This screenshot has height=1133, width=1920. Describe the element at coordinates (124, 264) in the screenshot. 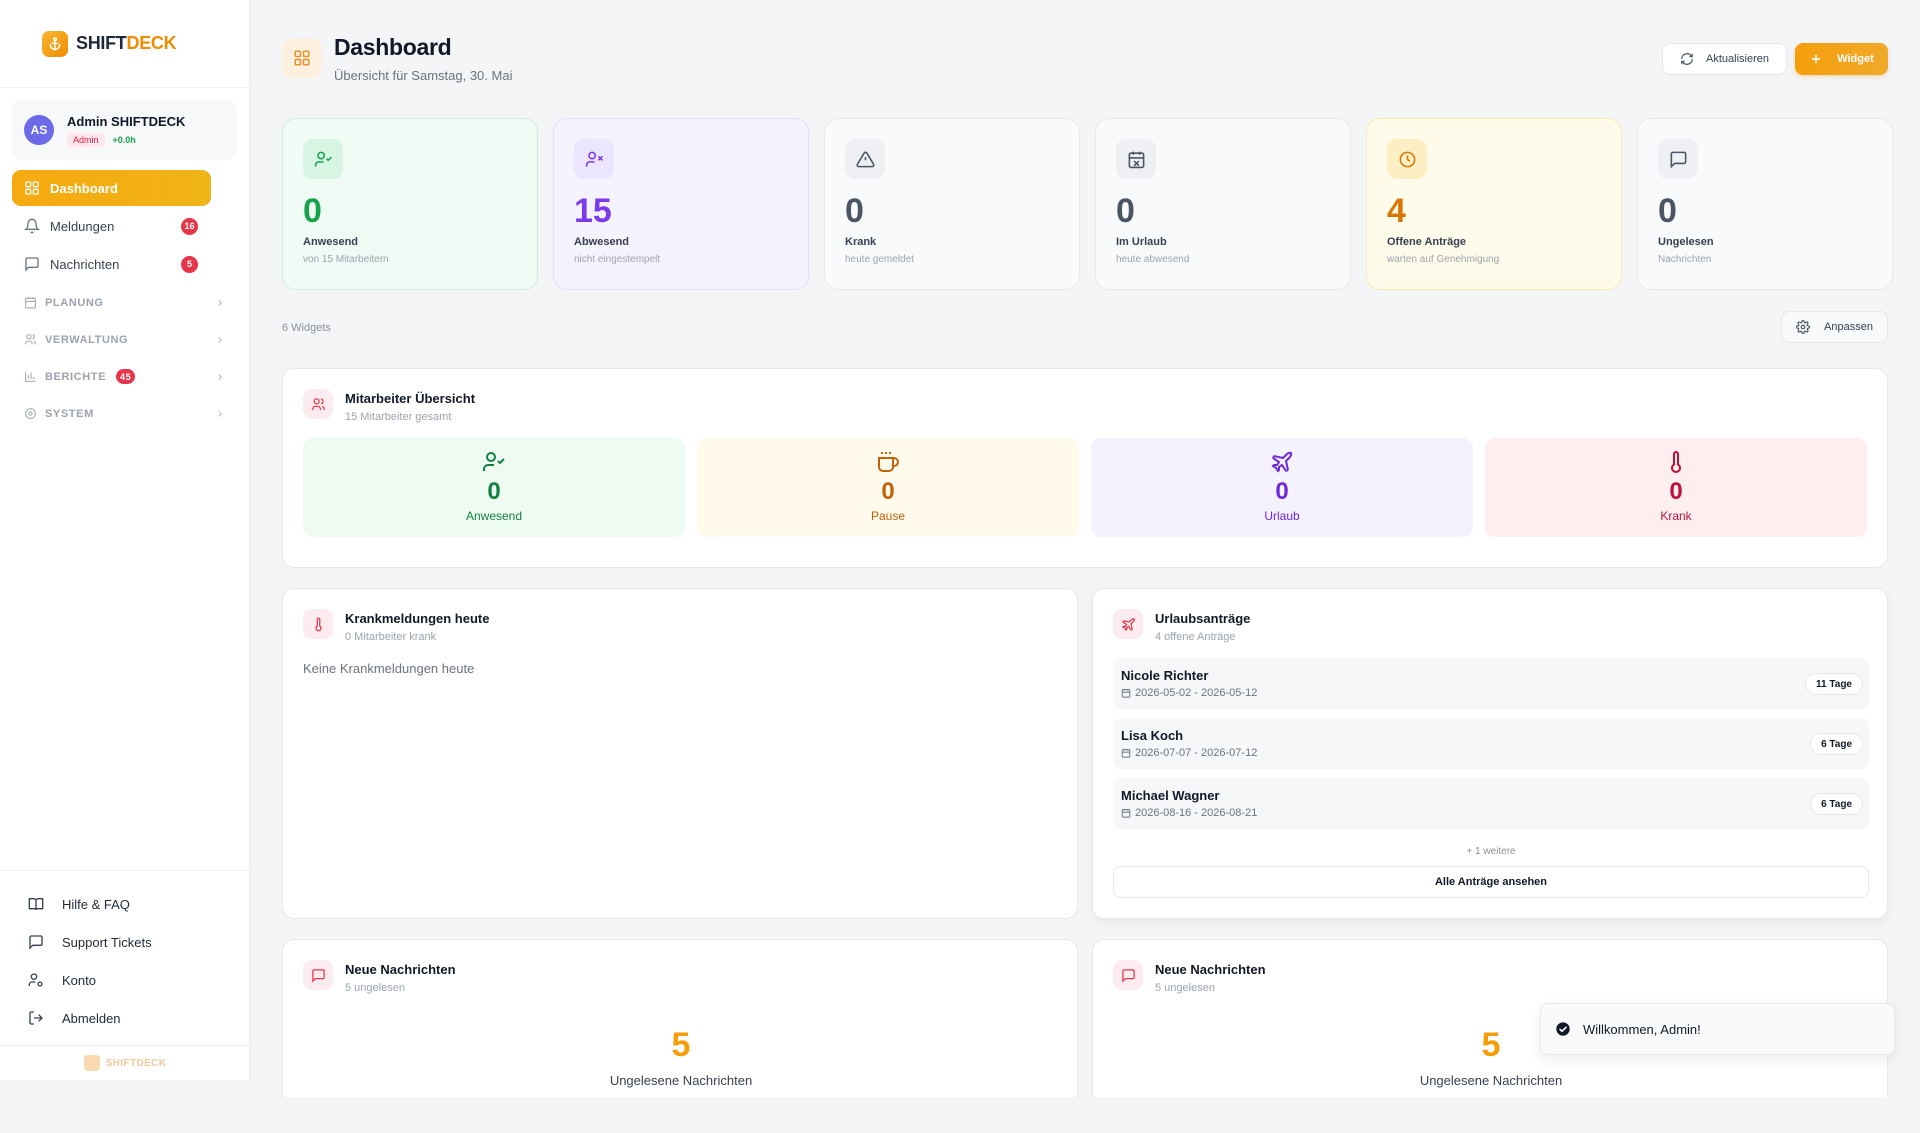

I see `sidebar-item-nachrichten: Nachrichten 5` at that location.